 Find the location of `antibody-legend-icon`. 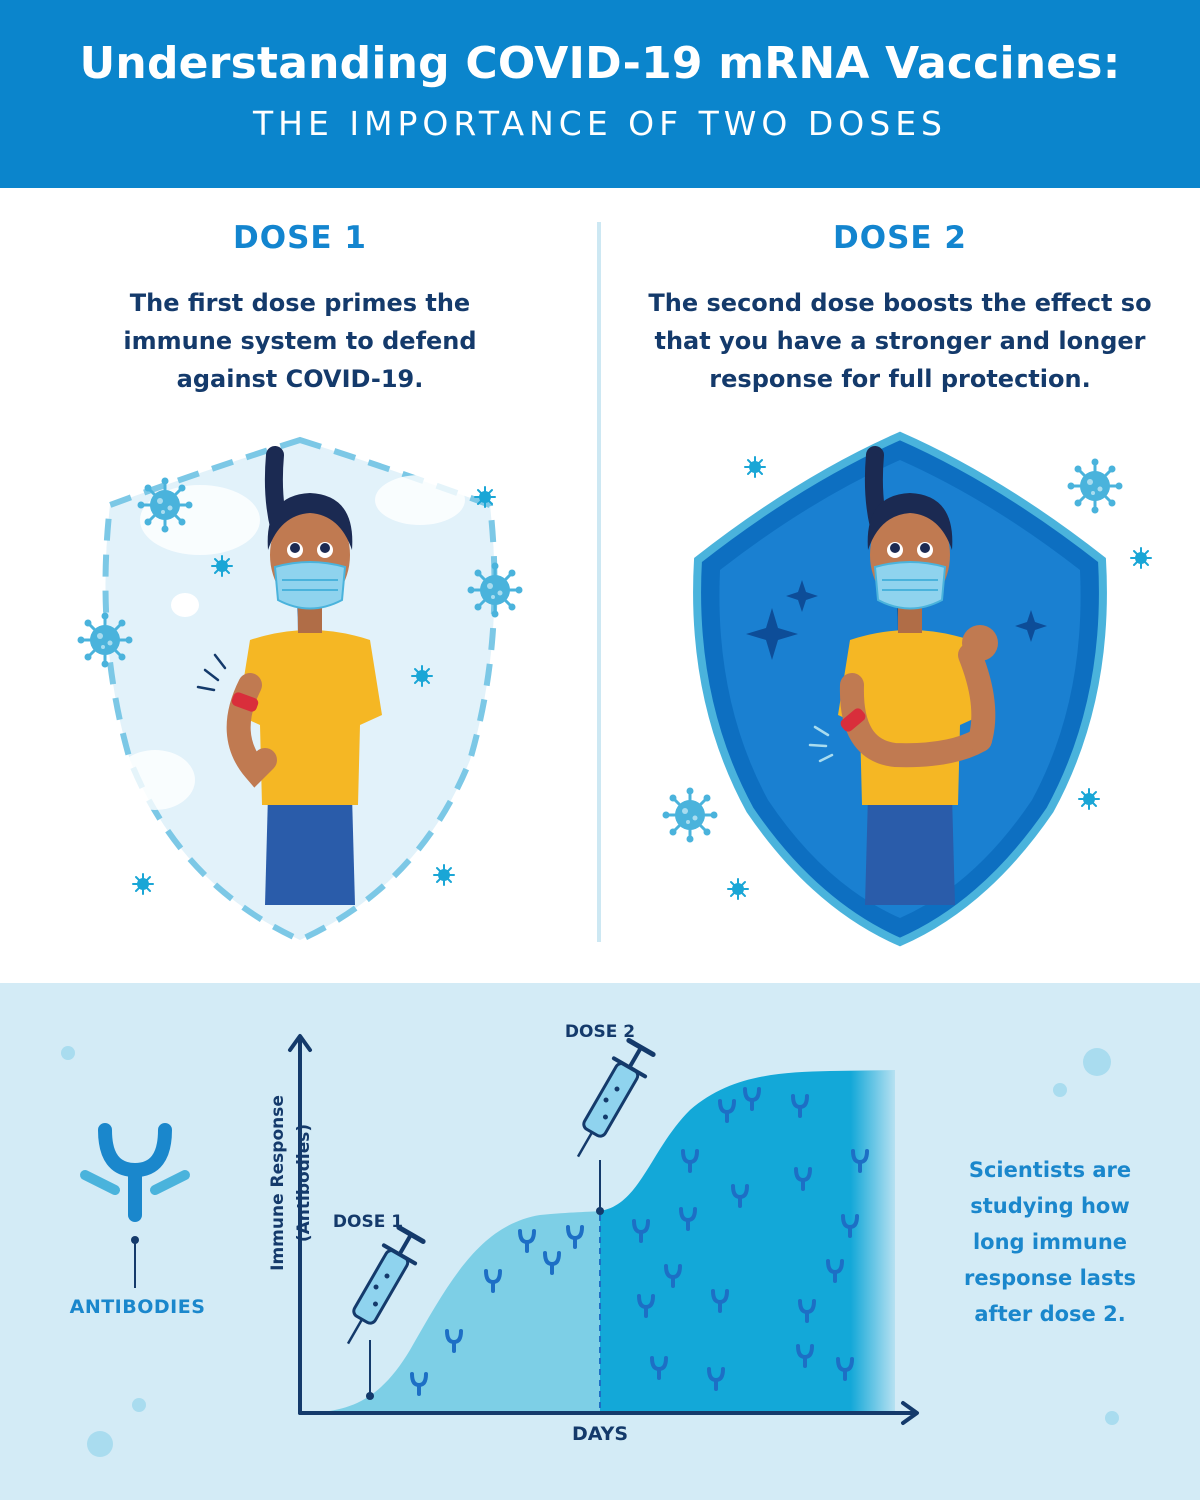

antibody-legend-icon is located at coordinates (135, 1205).